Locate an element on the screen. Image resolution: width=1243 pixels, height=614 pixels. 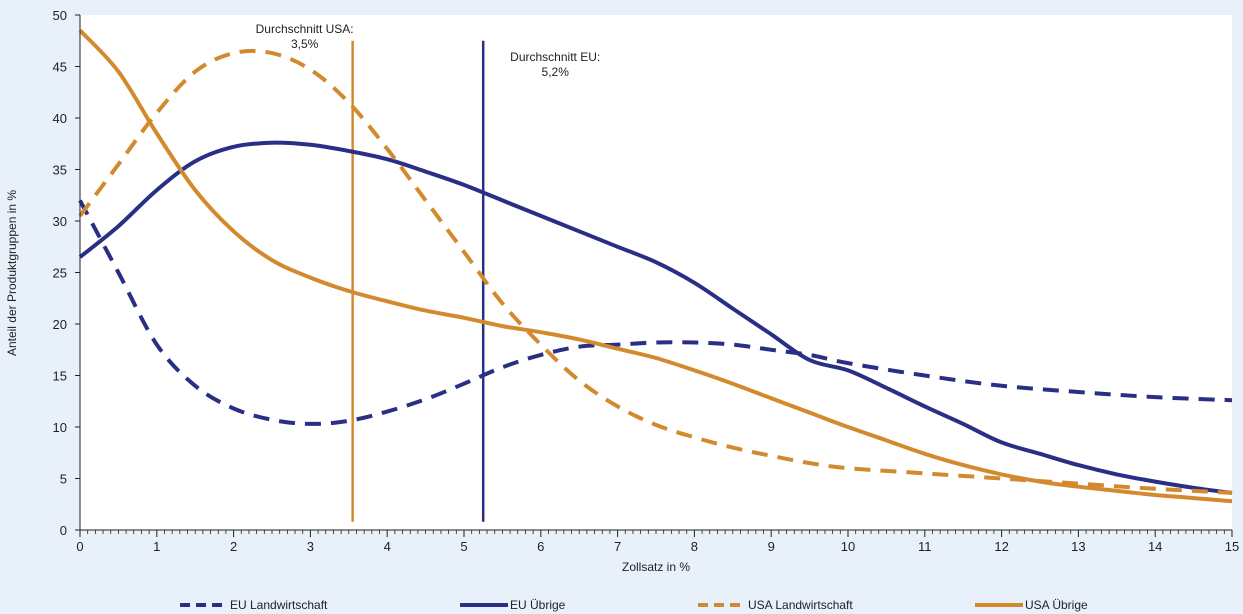
x-tick-label: 2 is located at coordinates (233, 546).